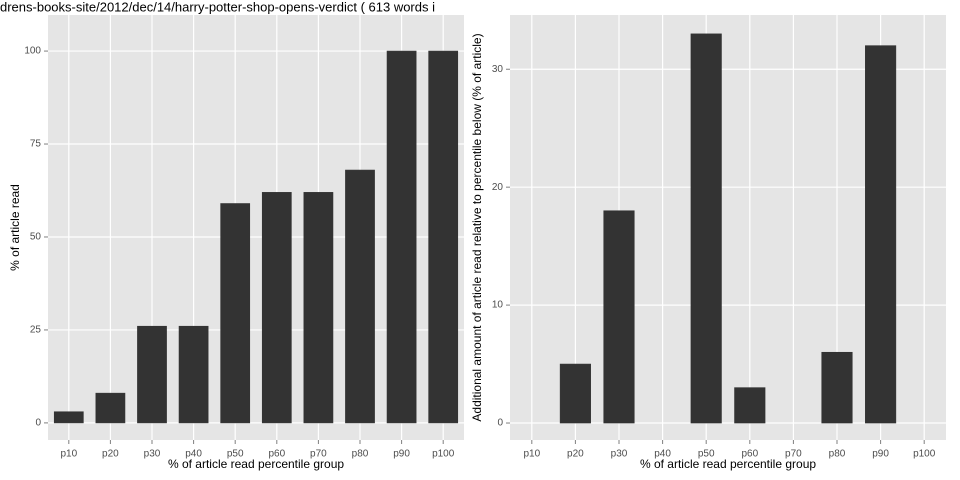 The image size is (960, 480). Describe the element at coordinates (498, 305) in the screenshot. I see `y-tick-label: 10` at that location.